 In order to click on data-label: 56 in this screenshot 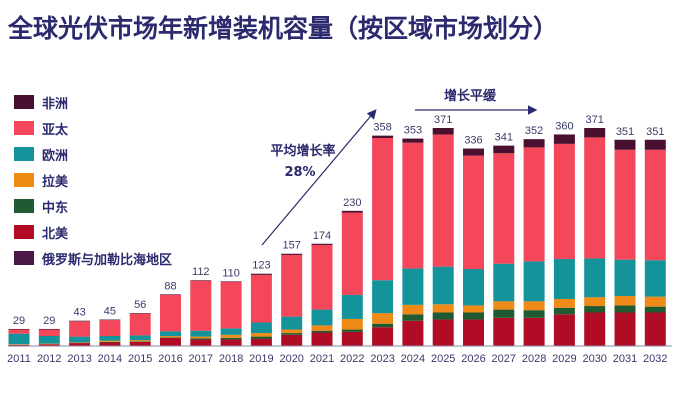, I will do `click(140, 305)`.